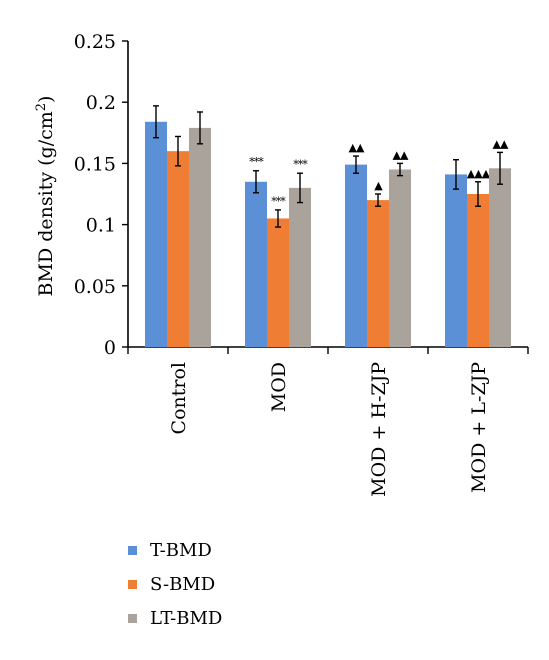 This screenshot has width=549, height=660. What do you see at coordinates (186, 618) in the screenshot?
I see `legend-label: LT-BMD` at bounding box center [186, 618].